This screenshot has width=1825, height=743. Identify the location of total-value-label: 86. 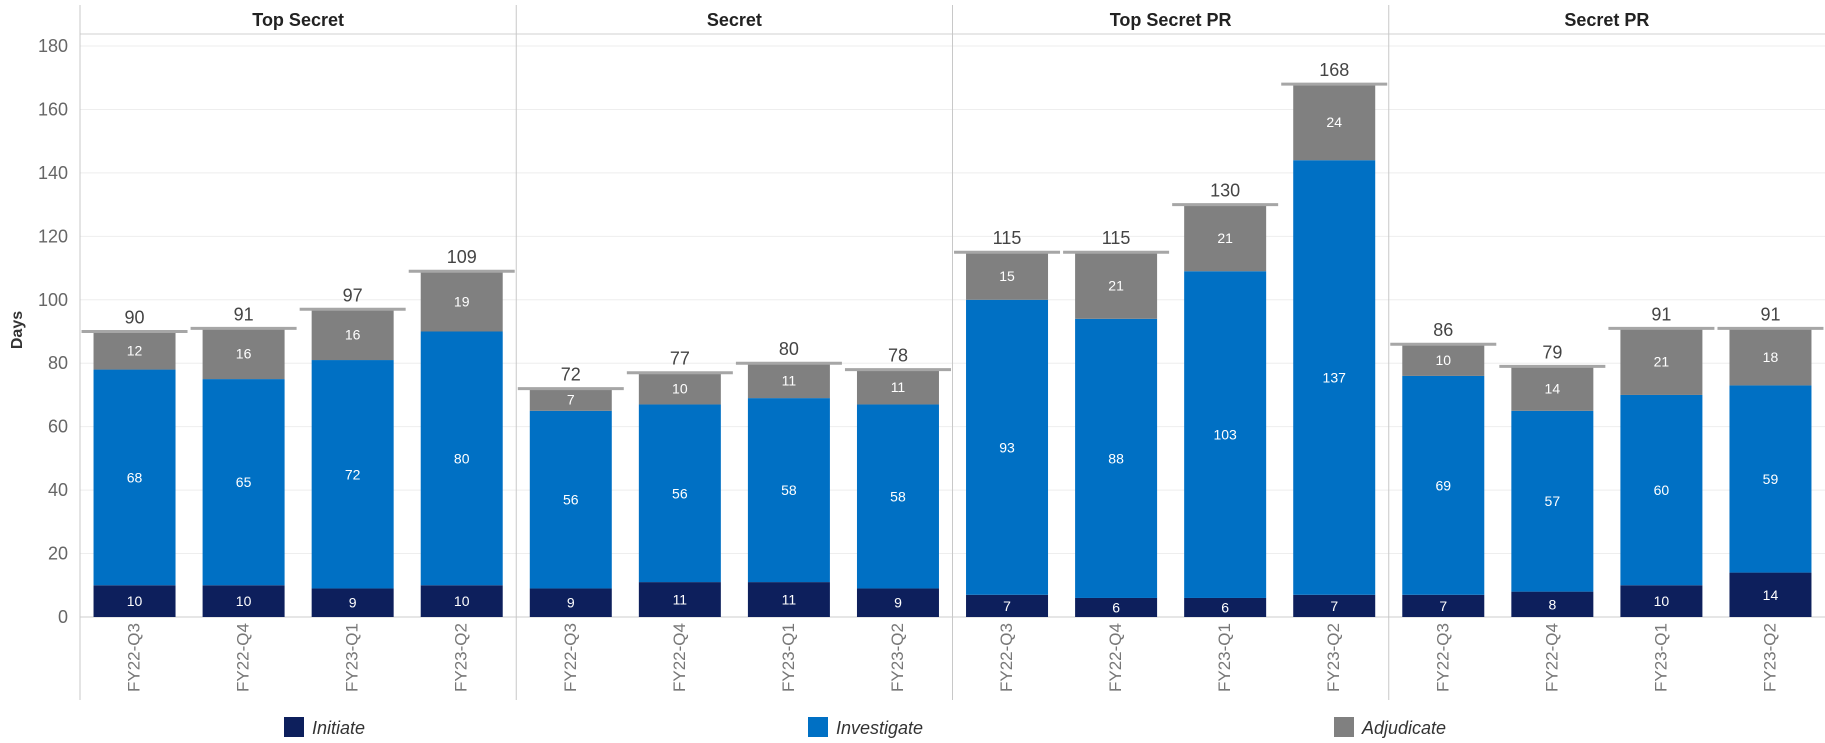
(1443, 330).